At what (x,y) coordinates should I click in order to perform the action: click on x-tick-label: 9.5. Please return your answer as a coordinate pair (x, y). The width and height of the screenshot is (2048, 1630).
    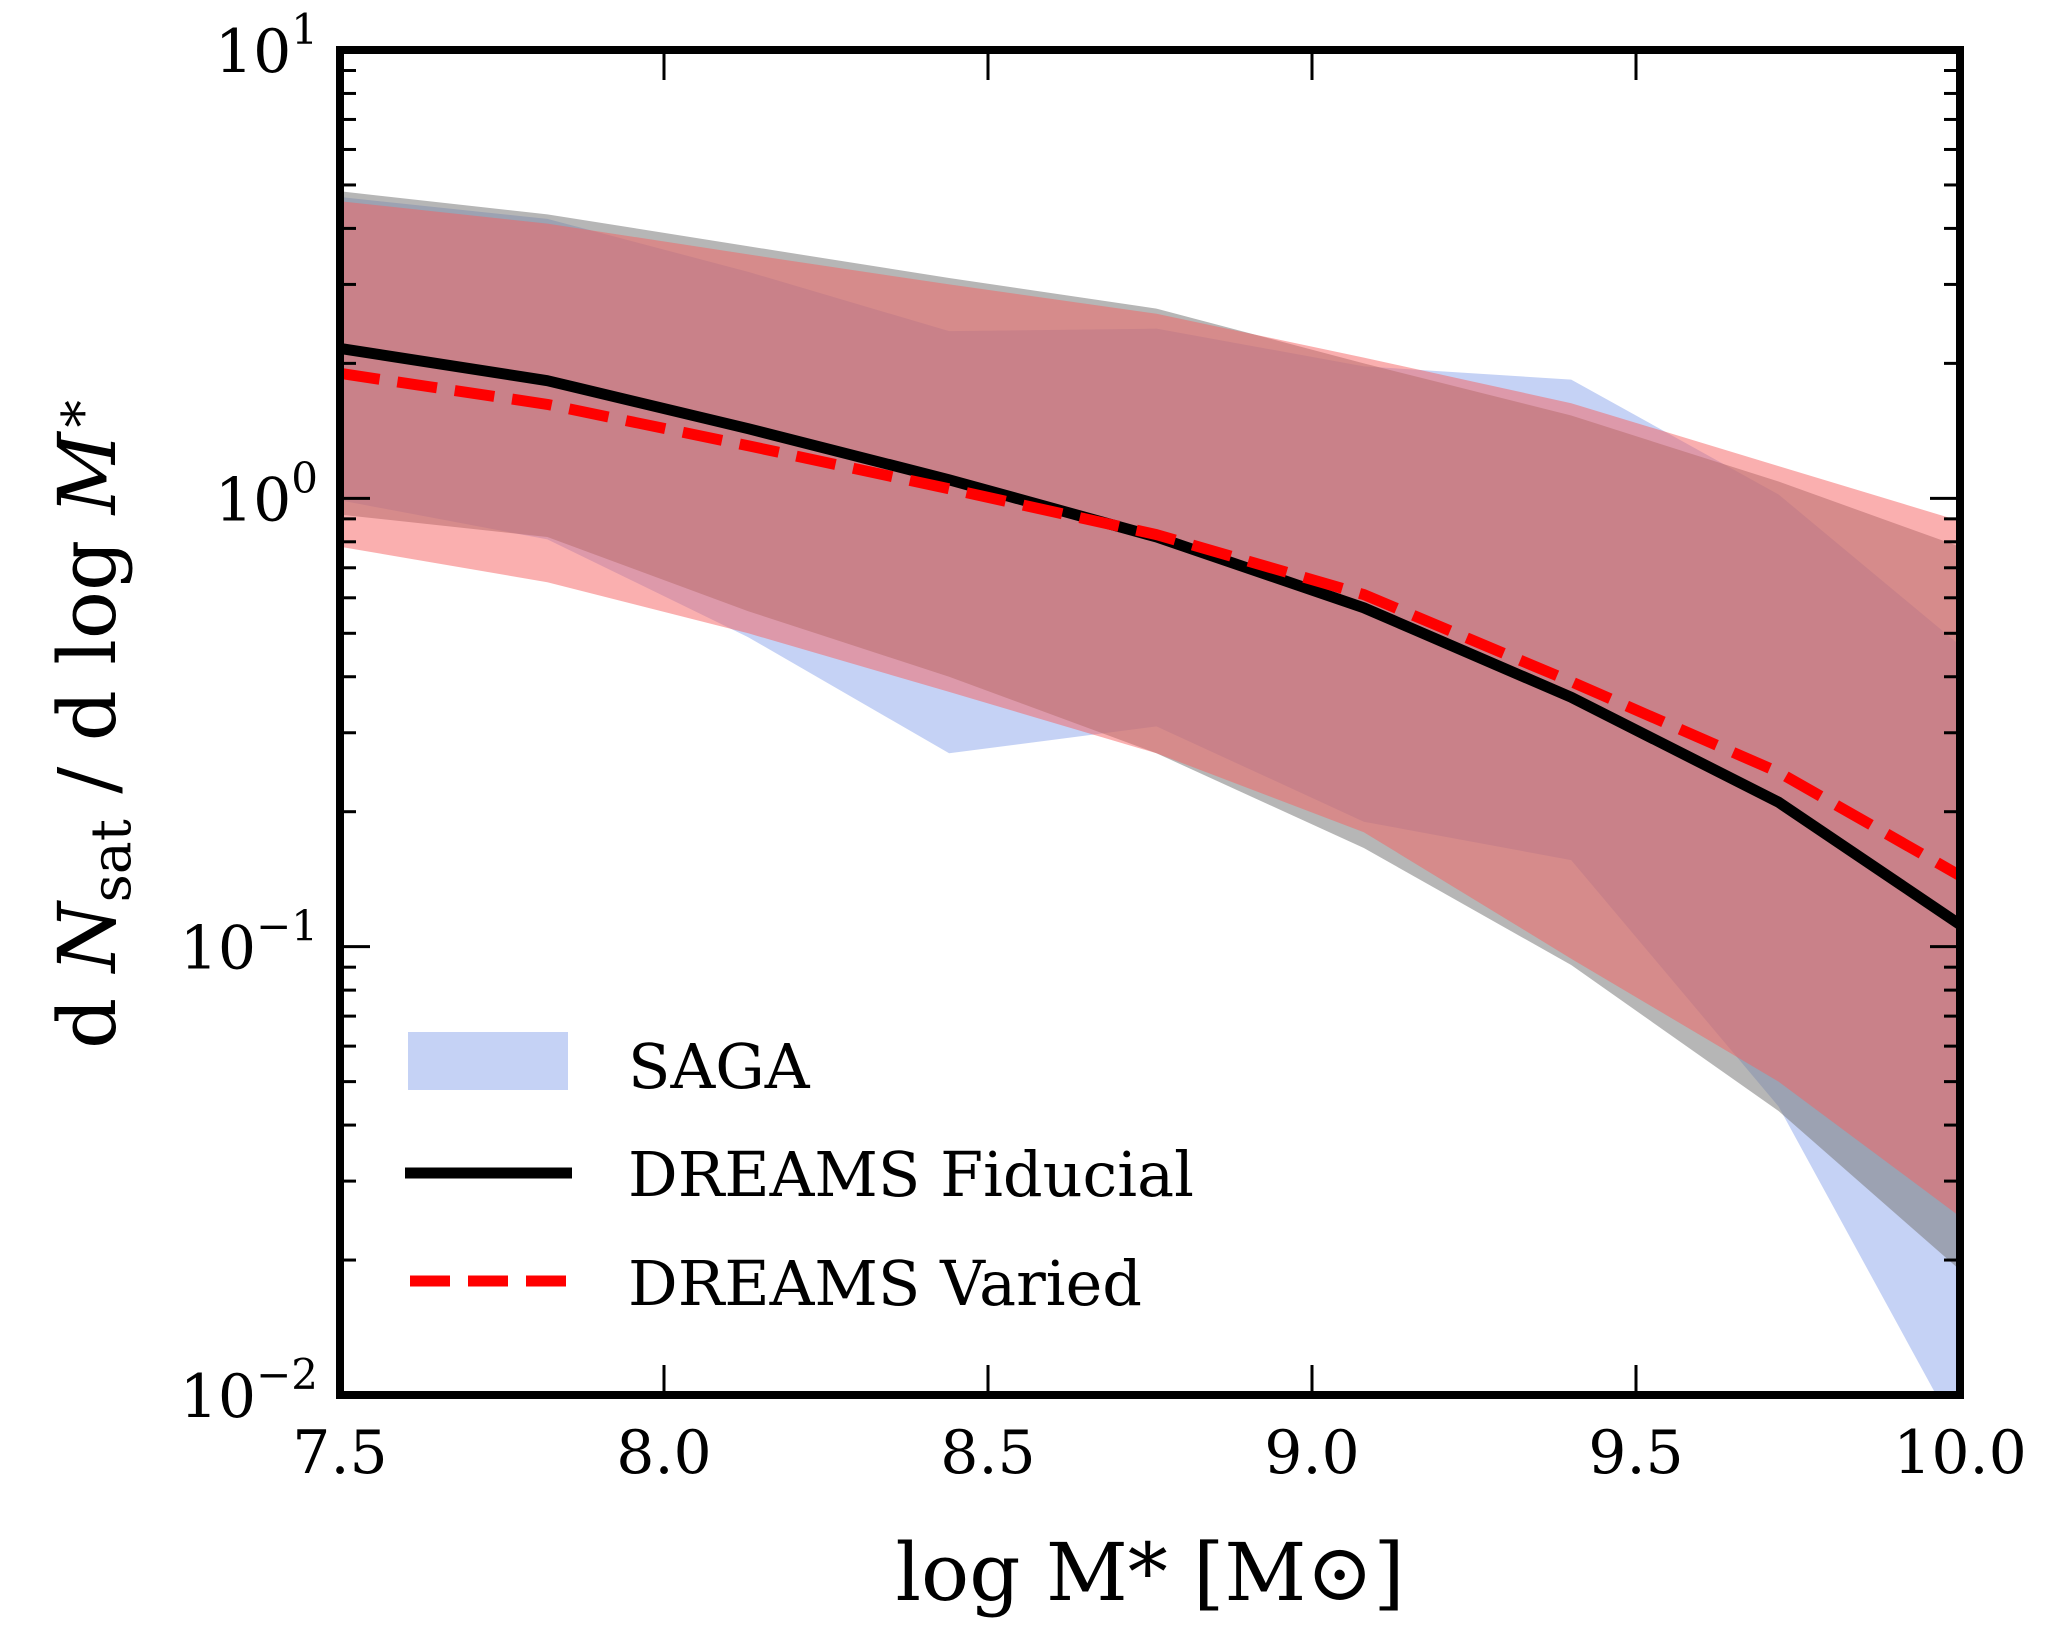
    Looking at the image, I should click on (1635, 1453).